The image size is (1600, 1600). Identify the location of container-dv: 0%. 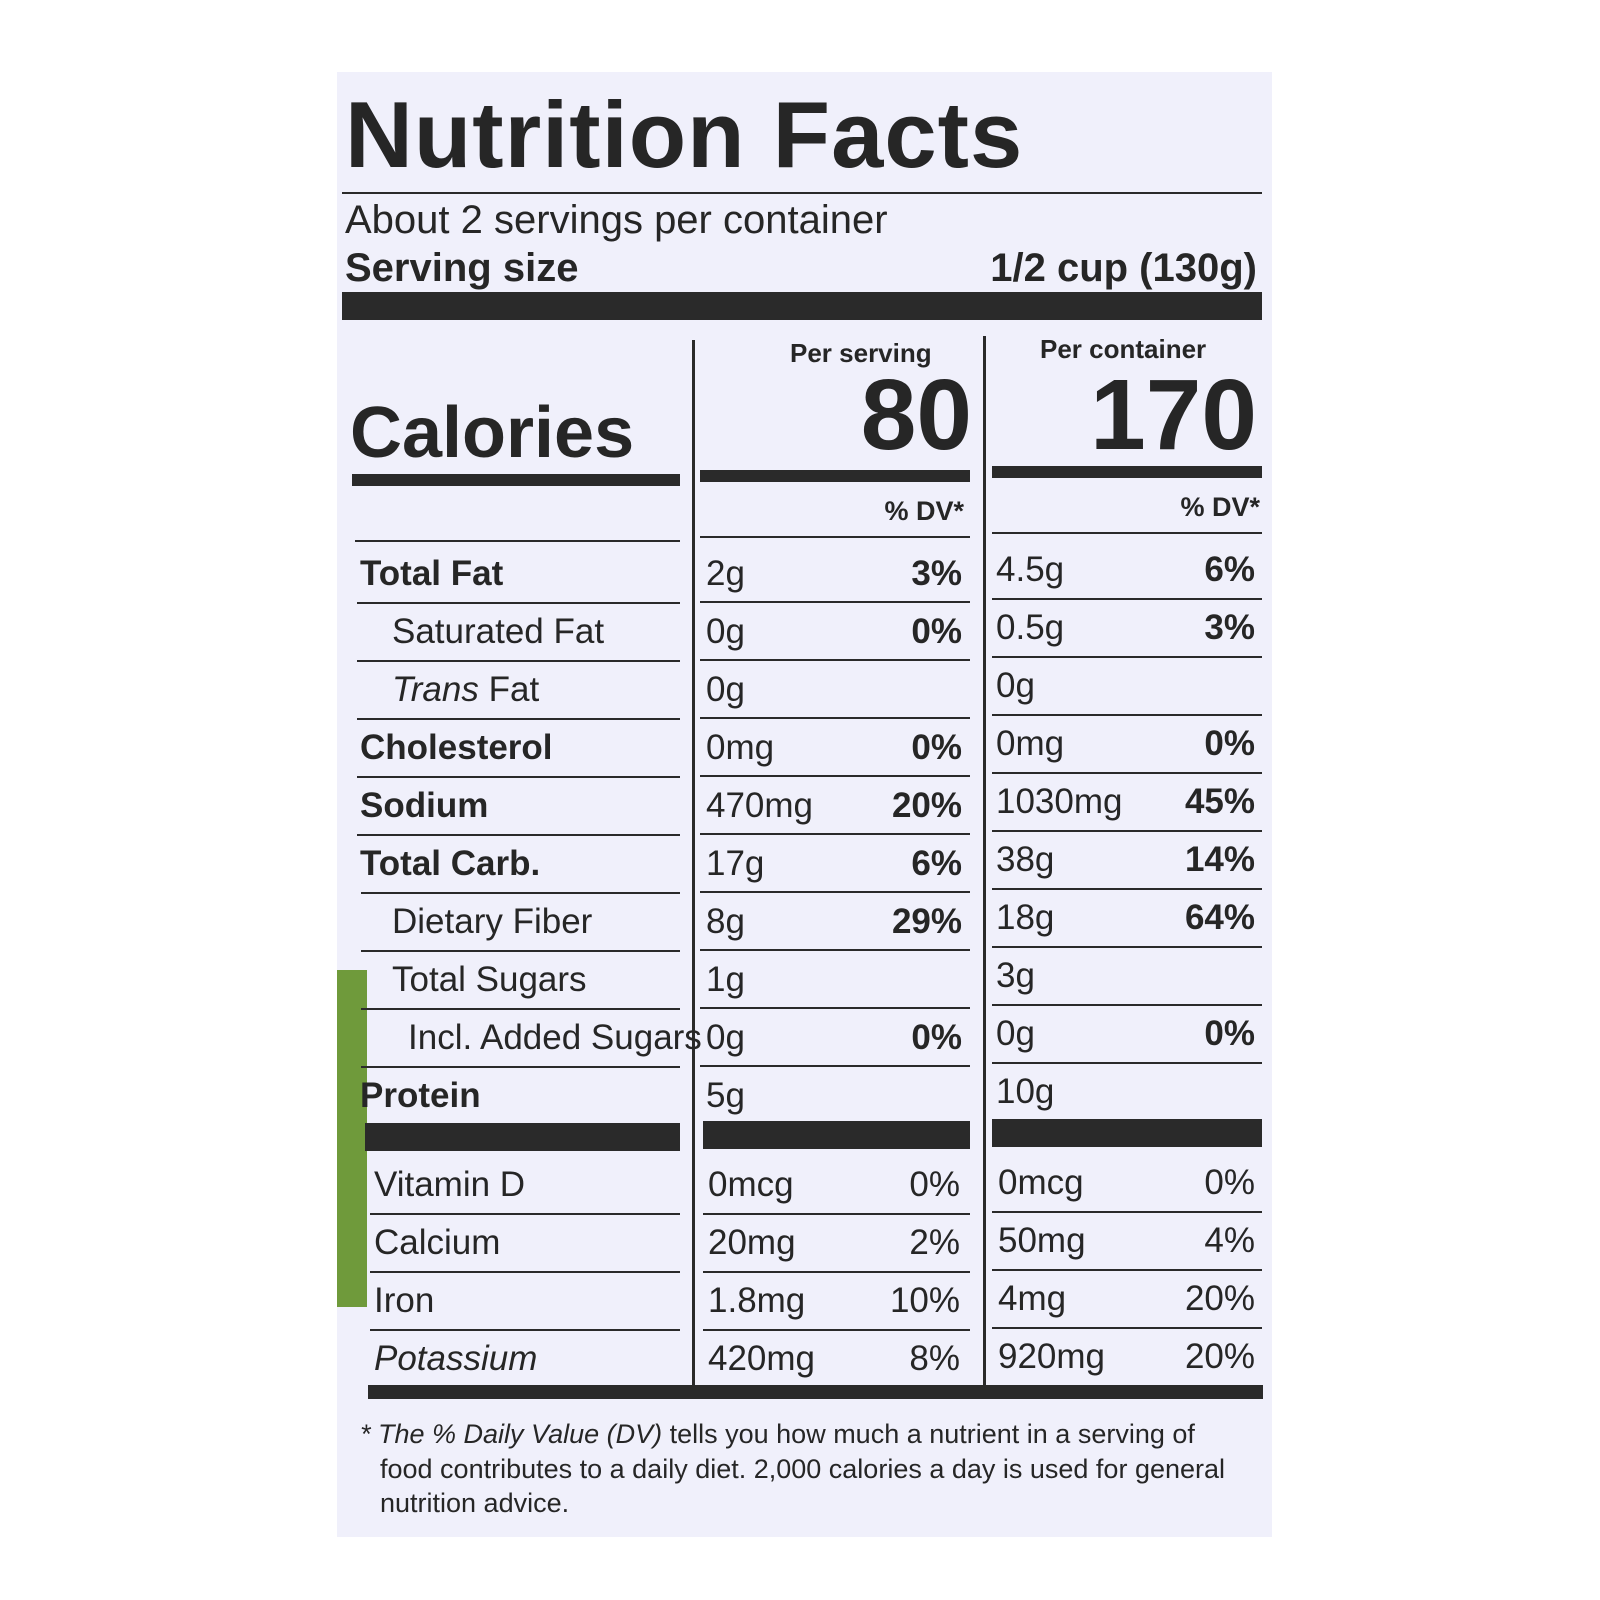
(1229, 743).